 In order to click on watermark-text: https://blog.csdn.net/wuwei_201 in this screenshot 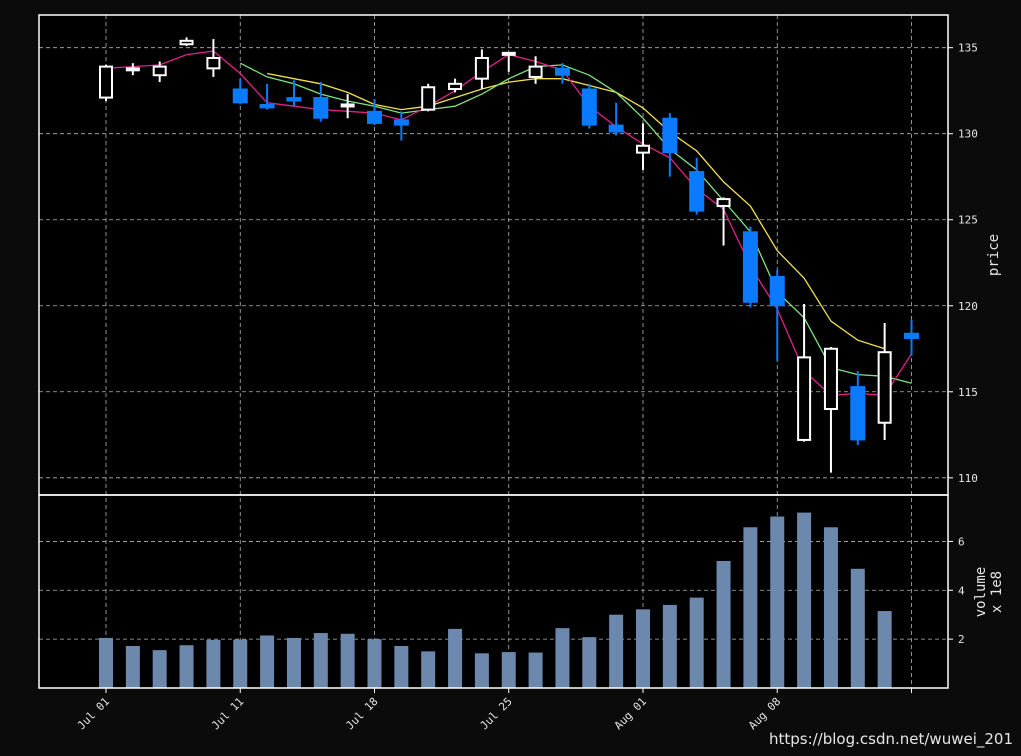, I will do `click(890, 739)`.